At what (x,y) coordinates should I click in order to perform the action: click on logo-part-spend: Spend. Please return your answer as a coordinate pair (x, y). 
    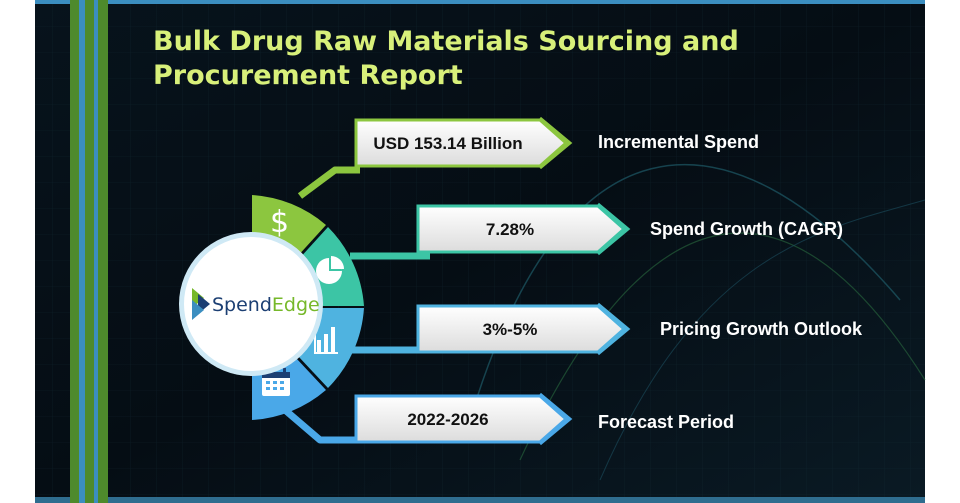
    Looking at the image, I should click on (242, 305).